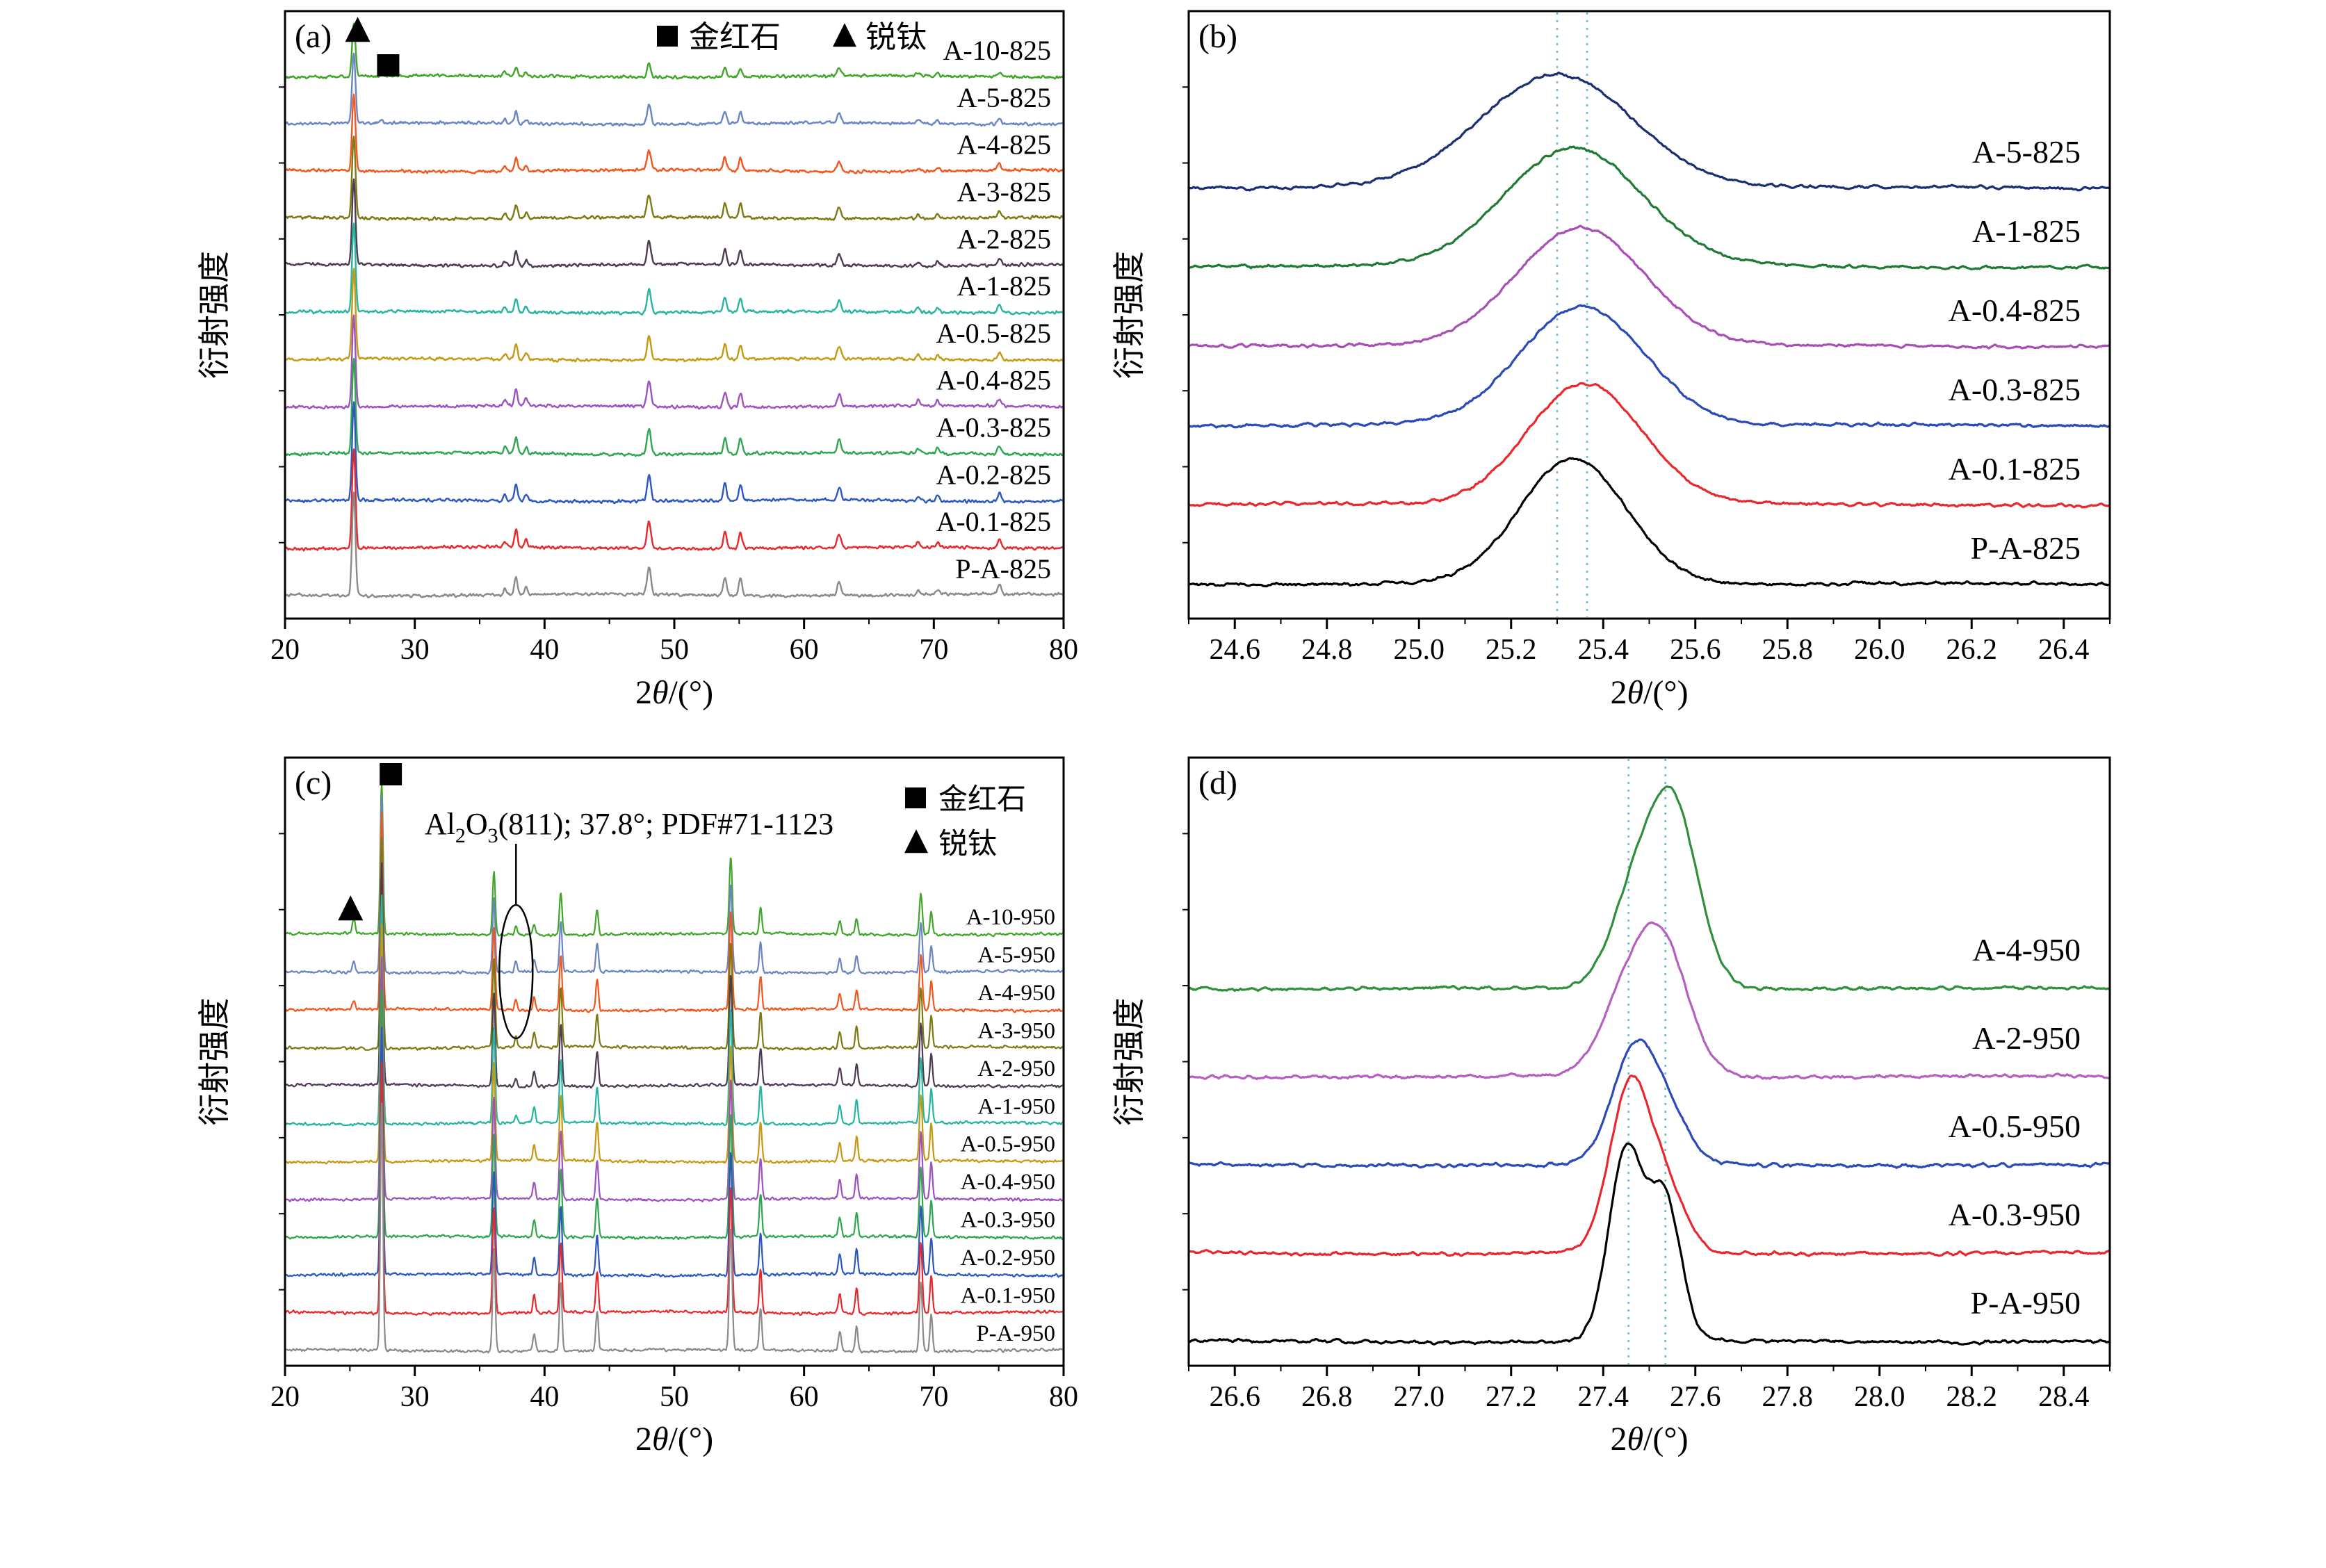  I want to click on legend-label-triangle: 锐钛, so click(896, 37).